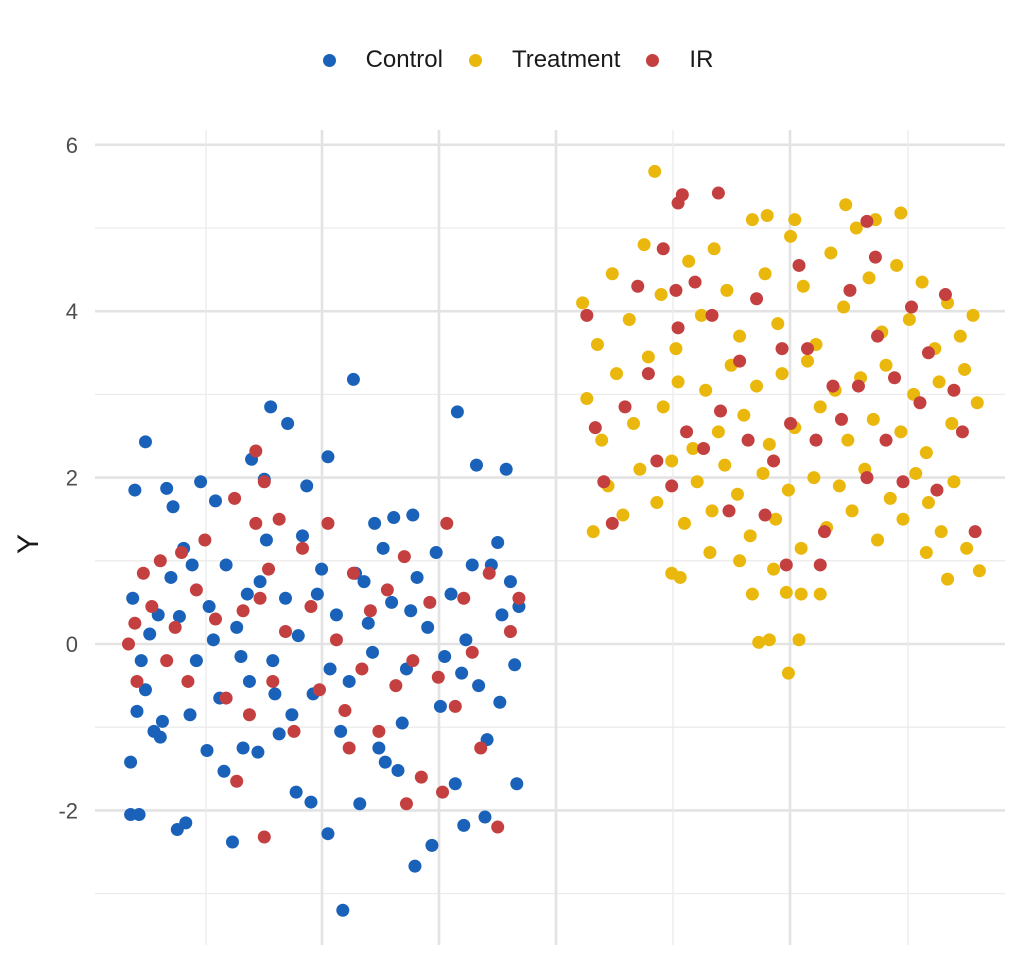 Image resolution: width=1036 pixels, height=972 pixels. I want to click on y-tick-labels: -2 0 2 4 6, so click(68, 478).